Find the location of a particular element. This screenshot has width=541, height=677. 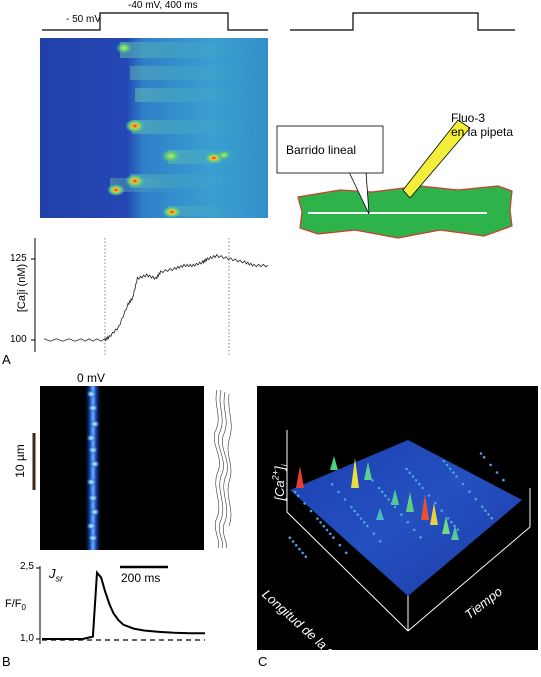

flux-label-main: J is located at coordinates (52, 573).